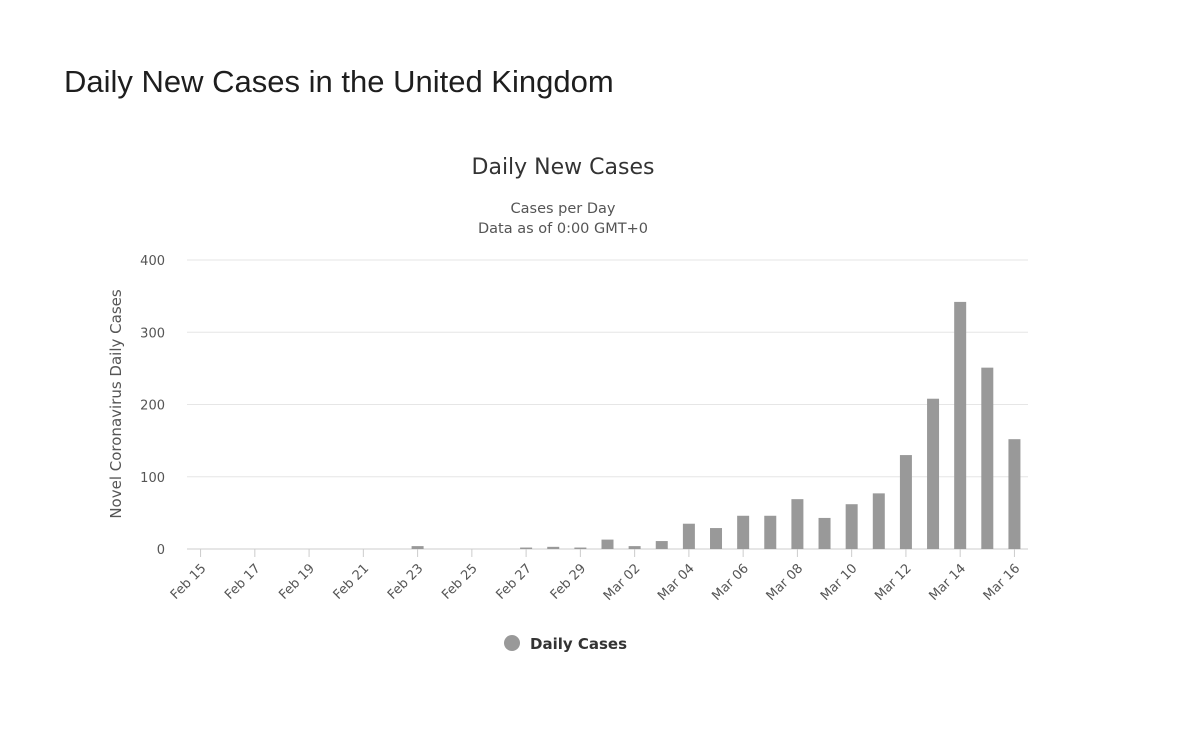 The image size is (1200, 756). What do you see at coordinates (116, 404) in the screenshot?
I see `y-axis-label: Novel Coronavirus Daily Cases` at bounding box center [116, 404].